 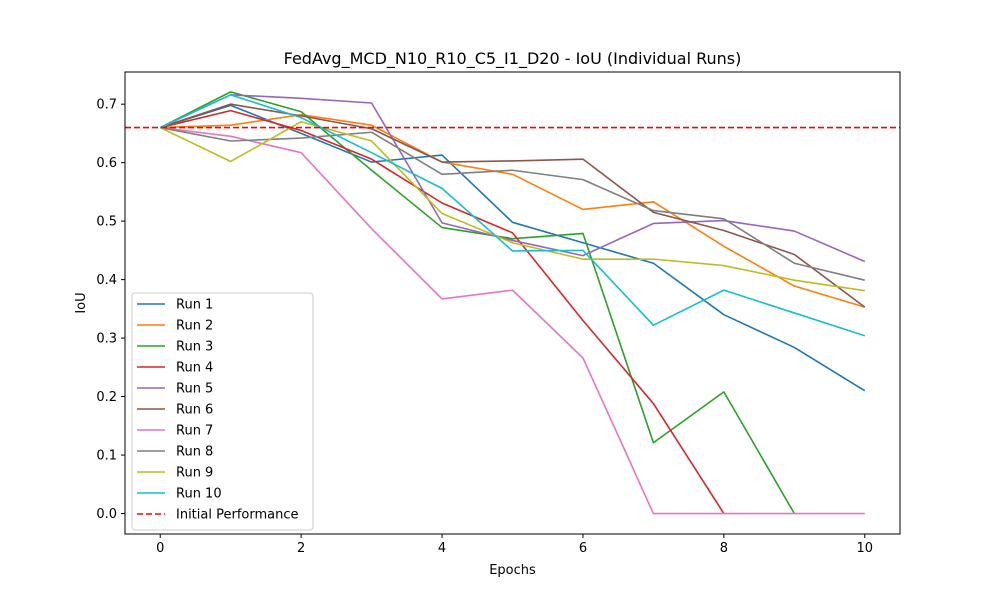 I want to click on legend-label: Run 7, so click(x=194, y=431).